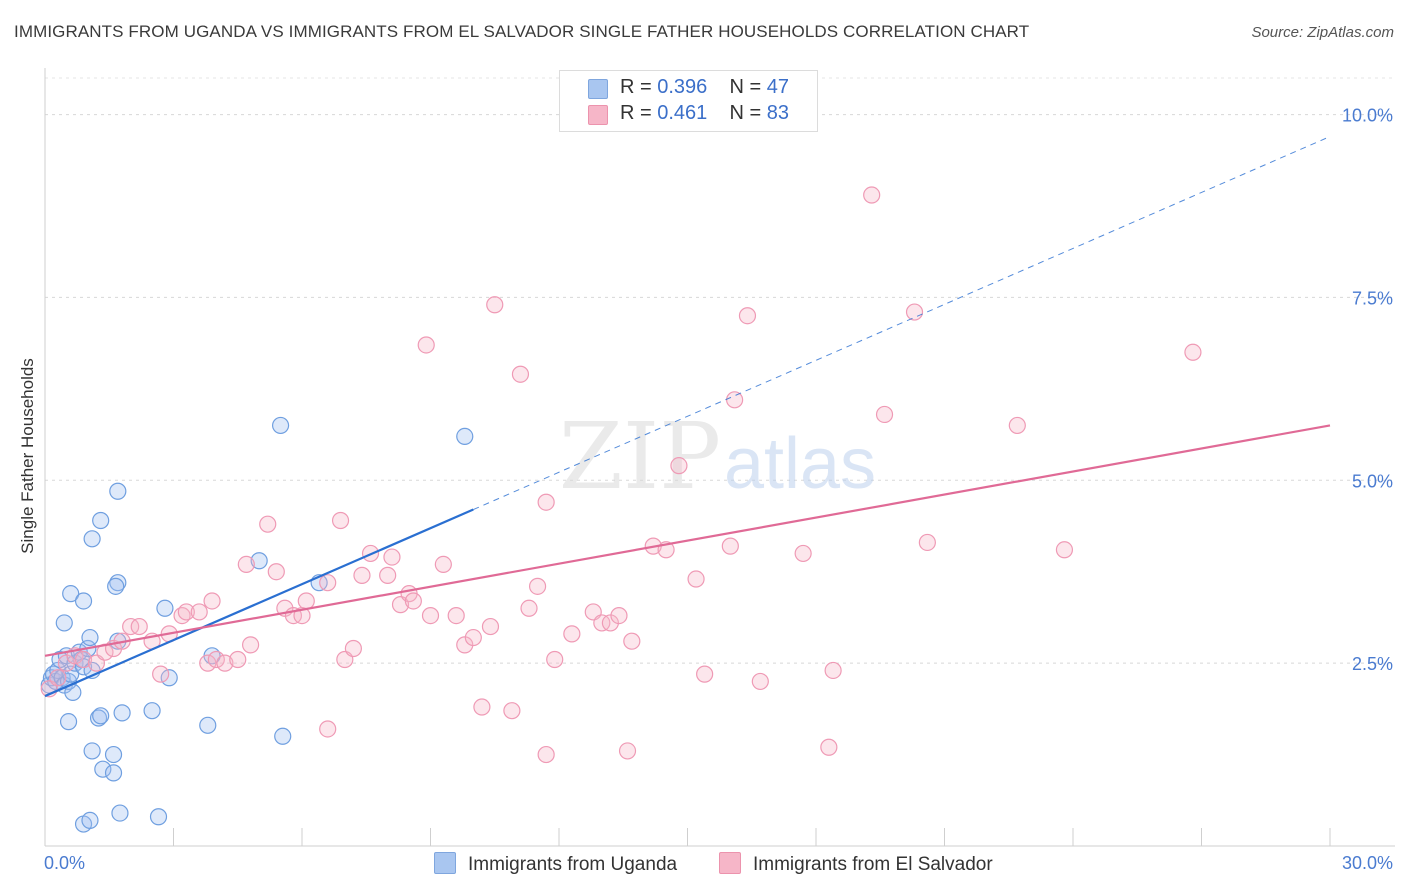 The width and height of the screenshot is (1406, 892). What do you see at coordinates (640, 456) in the screenshot?
I see `watermark-zip: ZIP` at bounding box center [640, 456].